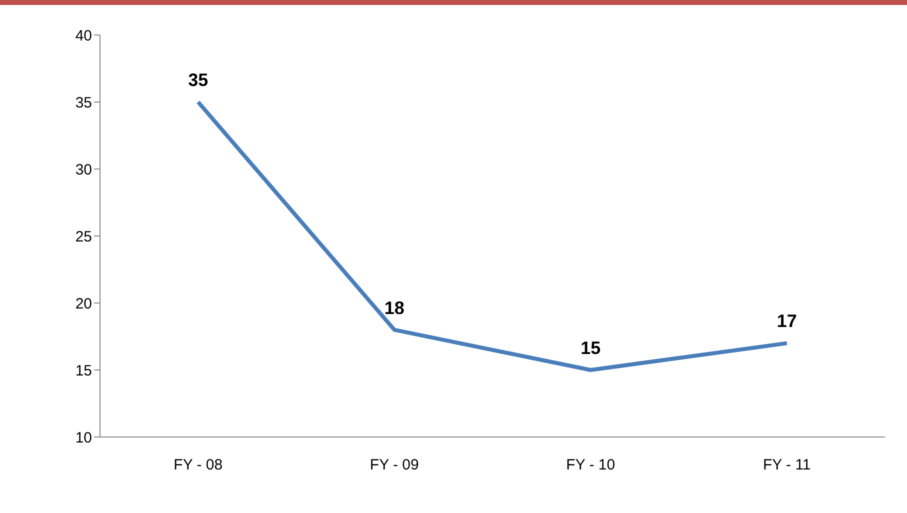 Image resolution: width=907 pixels, height=513 pixels. What do you see at coordinates (786, 321) in the screenshot?
I see `data-label: 17` at bounding box center [786, 321].